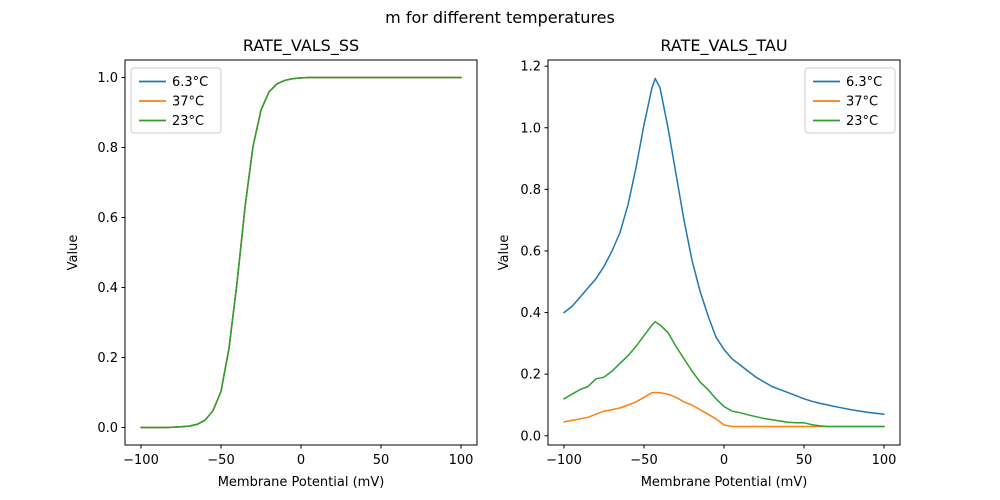  Describe the element at coordinates (111, 253) in the screenshot. I see `y-axis-ticks: 0.0 0.2 0.4 0.6 0.8 1.0` at that location.